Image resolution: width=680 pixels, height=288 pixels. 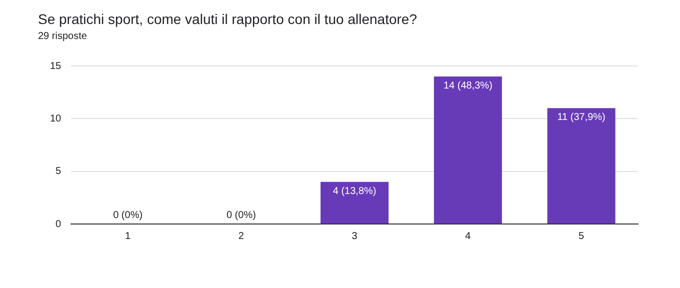 What do you see at coordinates (227, 19) in the screenshot?
I see `chart-title: Se pratichi sport, come valuti il rapporto con il tuo allenatore?` at bounding box center [227, 19].